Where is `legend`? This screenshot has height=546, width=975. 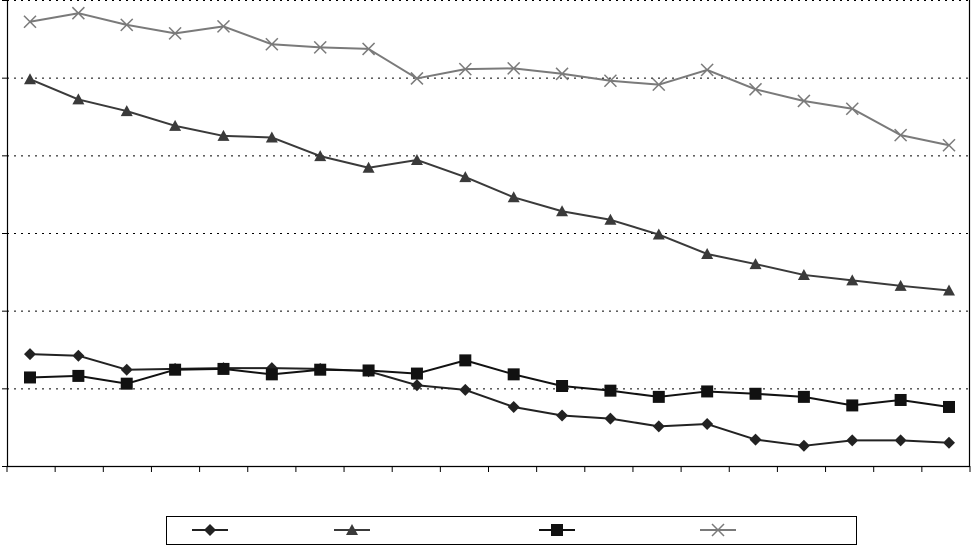
legend is located at coordinates (511, 530).